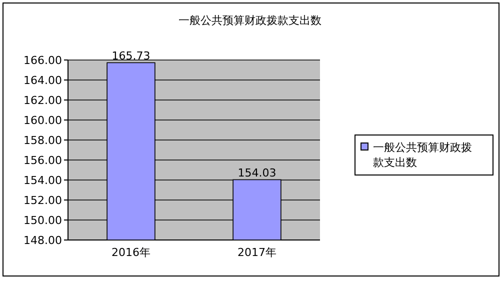  What do you see at coordinates (43, 80) in the screenshot?
I see `y-tick-label: 164.00` at bounding box center [43, 80].